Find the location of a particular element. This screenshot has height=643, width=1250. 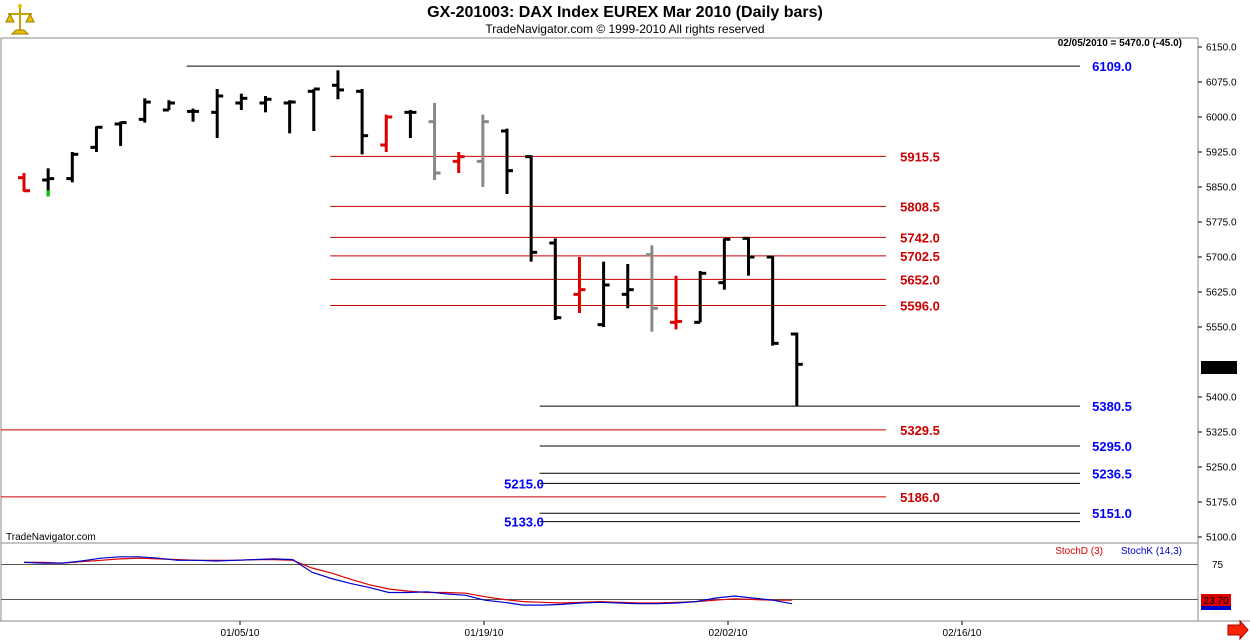

watermark: TradeNavigator.com is located at coordinates (51, 537).